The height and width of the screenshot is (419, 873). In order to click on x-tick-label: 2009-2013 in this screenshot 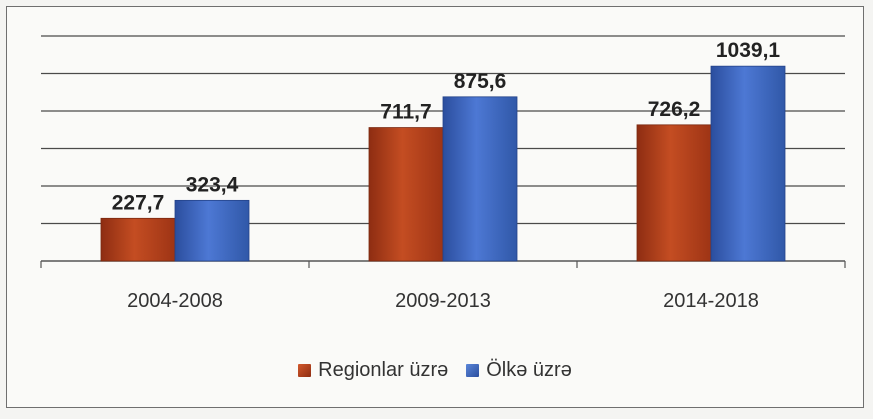, I will do `click(443, 301)`.